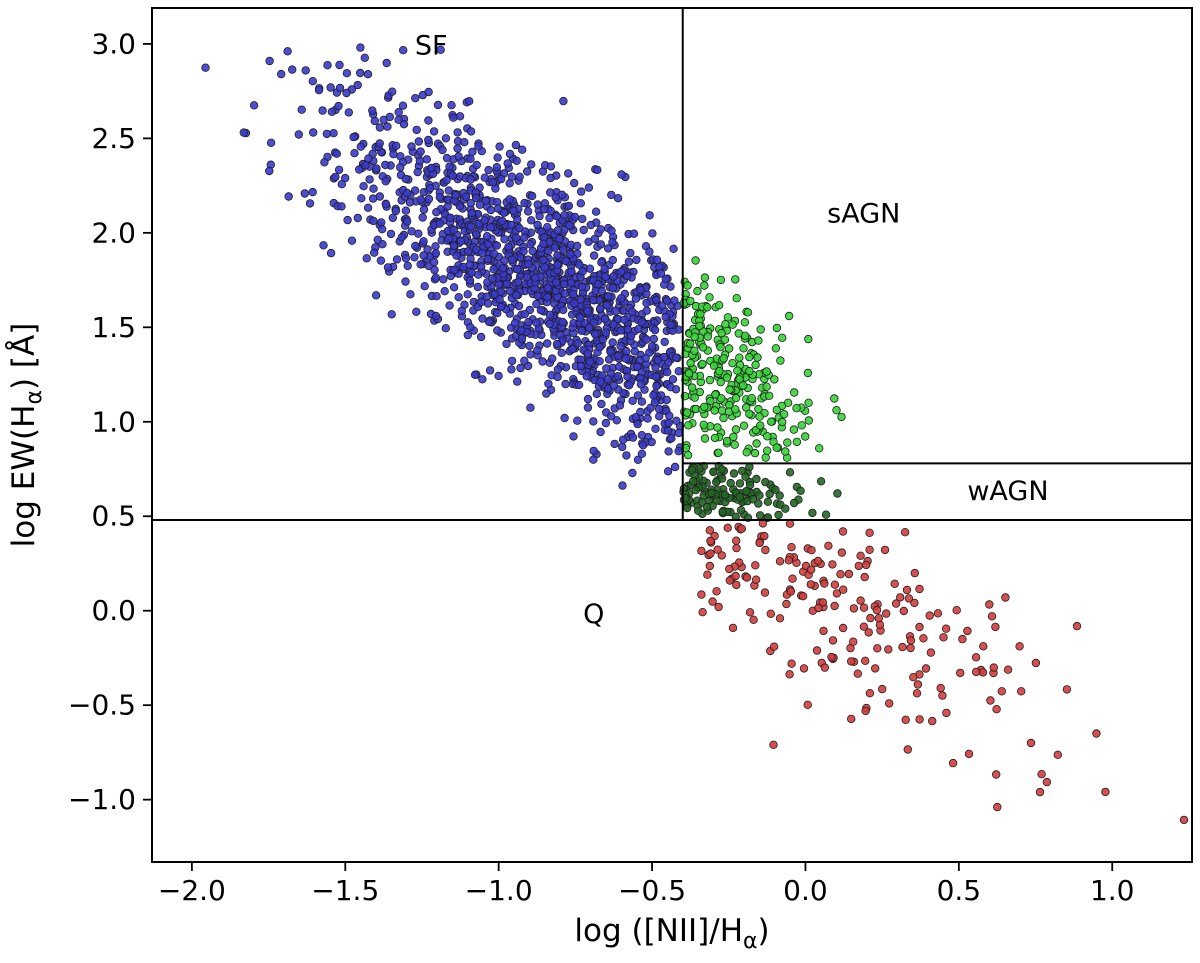 The width and height of the screenshot is (1200, 963). Describe the element at coordinates (959, 890) in the screenshot. I see `x-axis-tick-label: 0.5` at that location.